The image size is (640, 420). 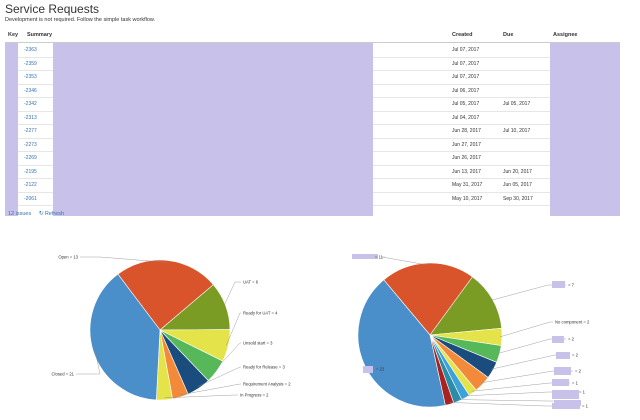 I want to click on created-date: Jun 28, 2017, so click(x=466, y=131).